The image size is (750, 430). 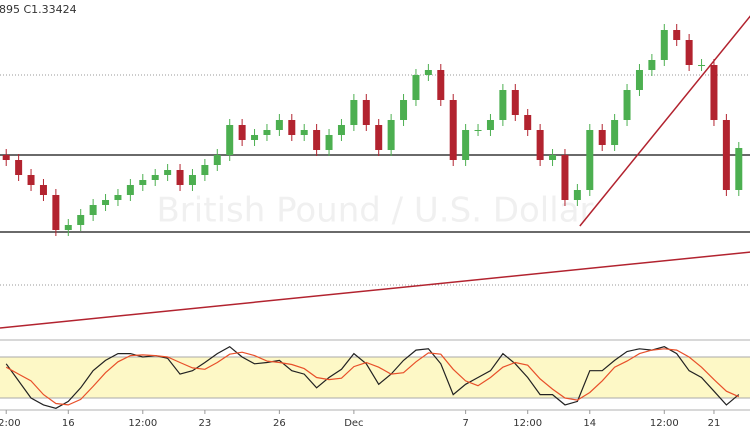 What do you see at coordinates (664, 121) in the screenshot?
I see `trend-line` at bounding box center [664, 121].